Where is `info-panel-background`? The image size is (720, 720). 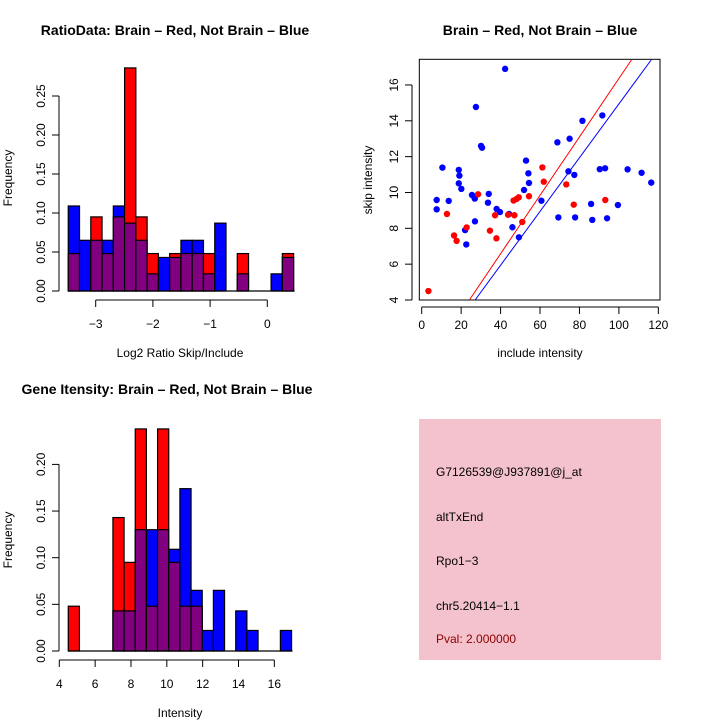 info-panel-background is located at coordinates (540, 539).